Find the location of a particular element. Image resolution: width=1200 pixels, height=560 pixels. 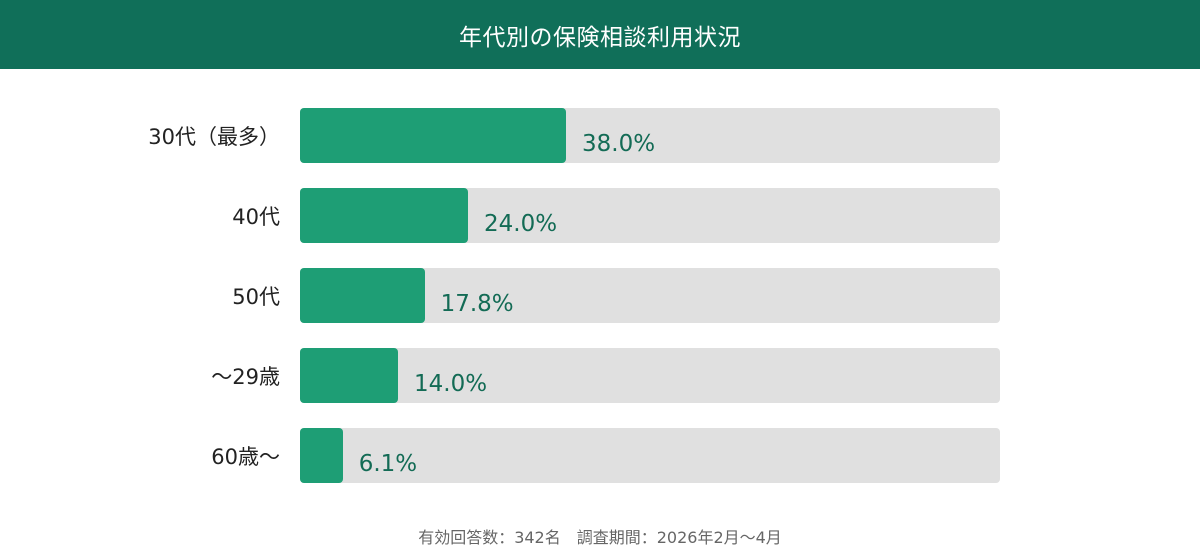

bar-row: 50代 17.8% is located at coordinates (600, 295).